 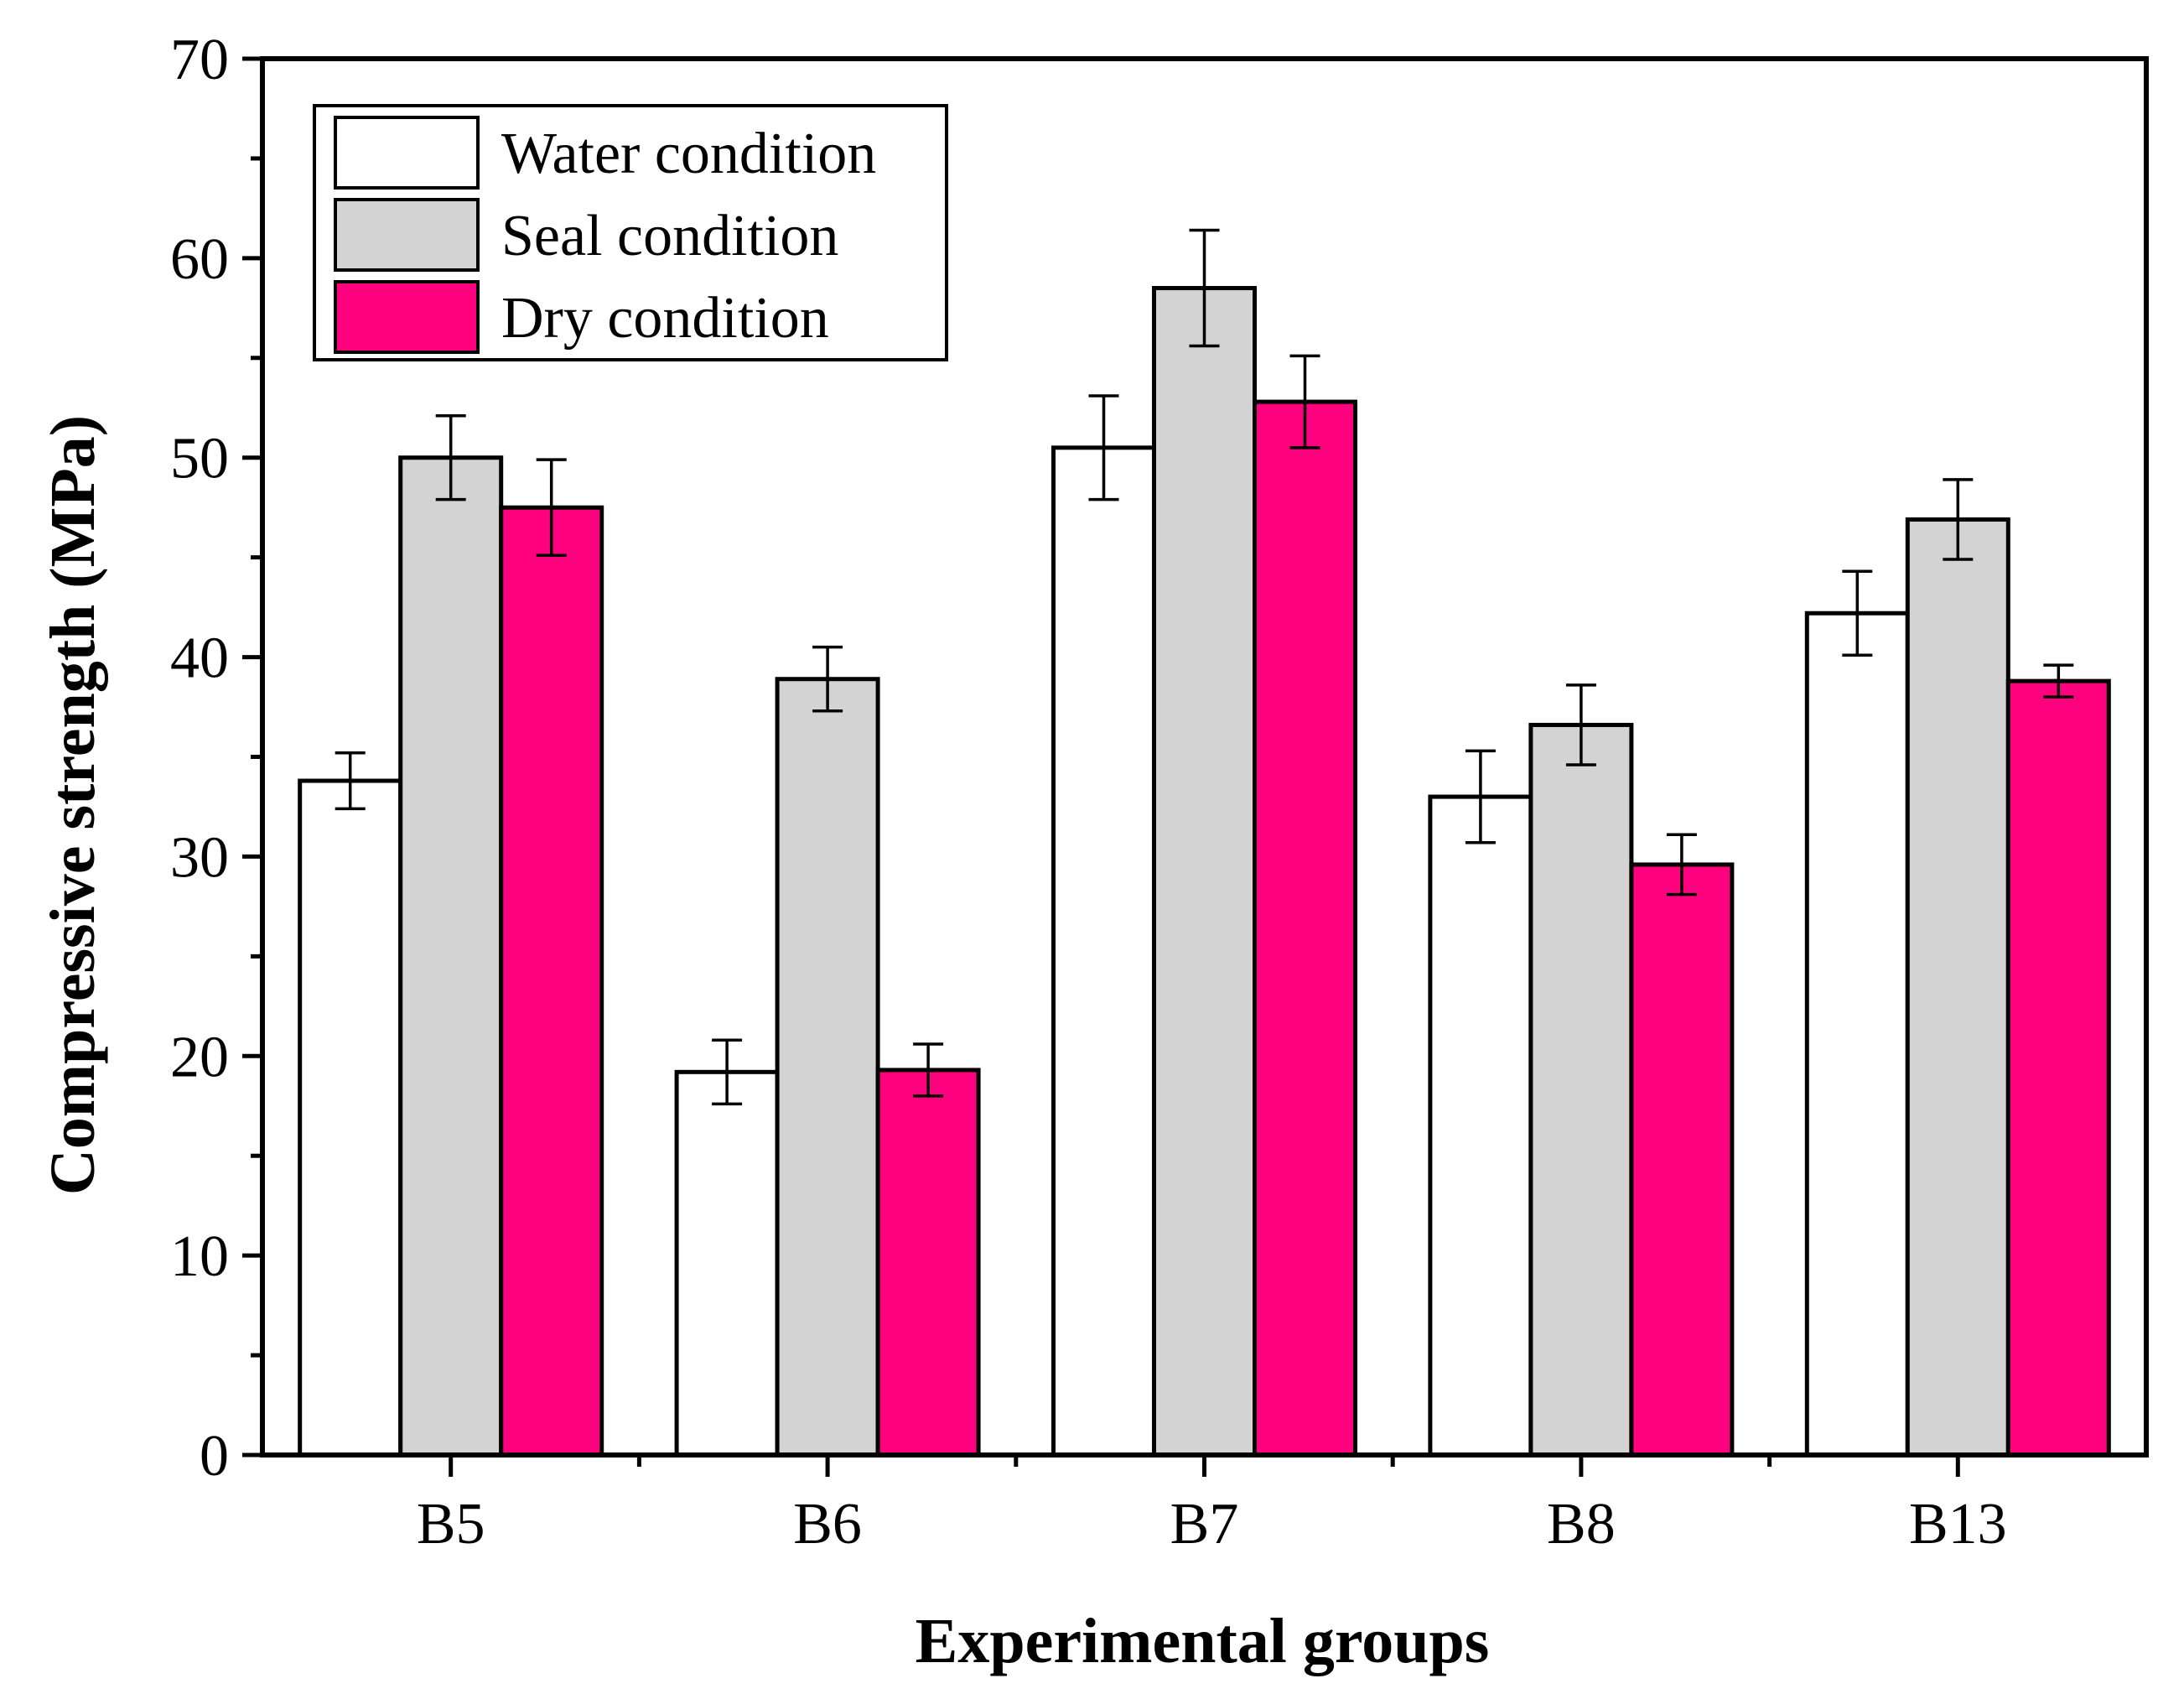 What do you see at coordinates (199, 1256) in the screenshot?
I see `y-tick-label: 10` at bounding box center [199, 1256].